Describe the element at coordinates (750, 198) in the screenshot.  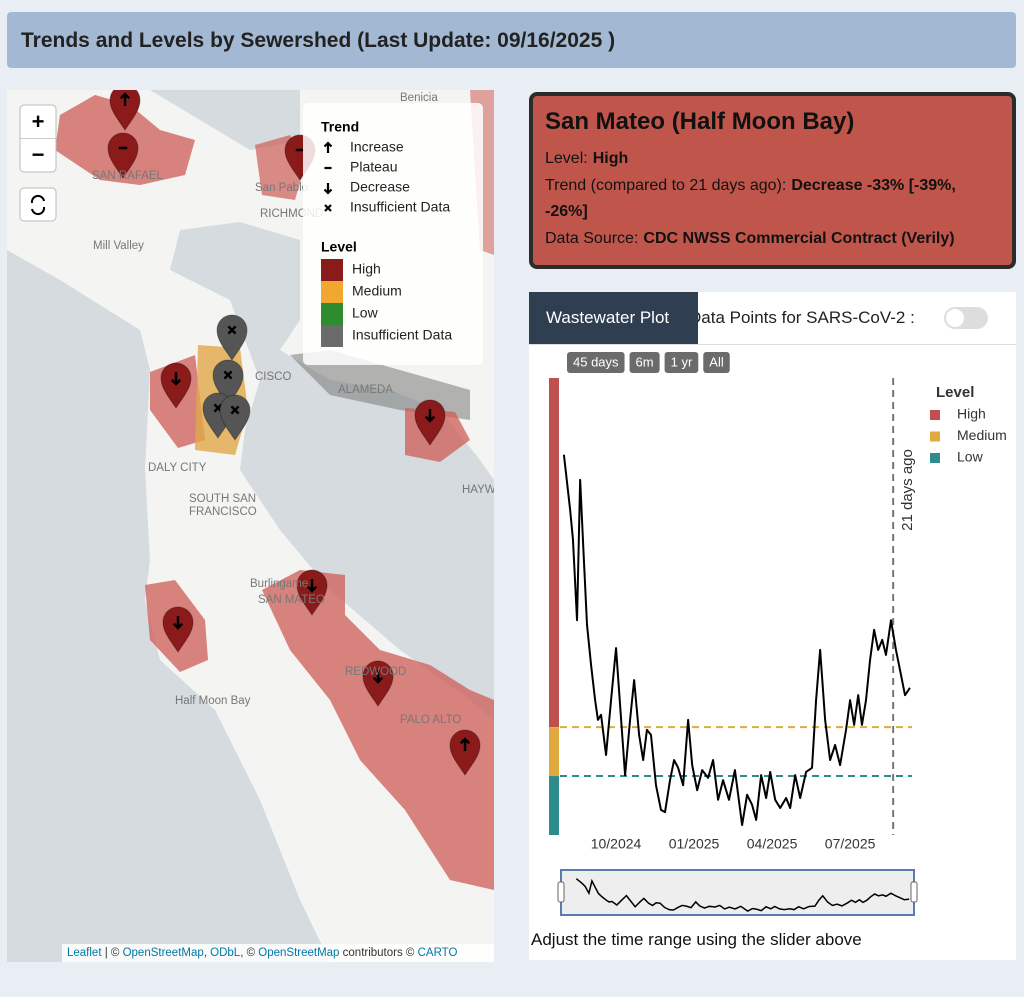
I see `info-value: Decrease -33% [-39%, -26%]` at that location.